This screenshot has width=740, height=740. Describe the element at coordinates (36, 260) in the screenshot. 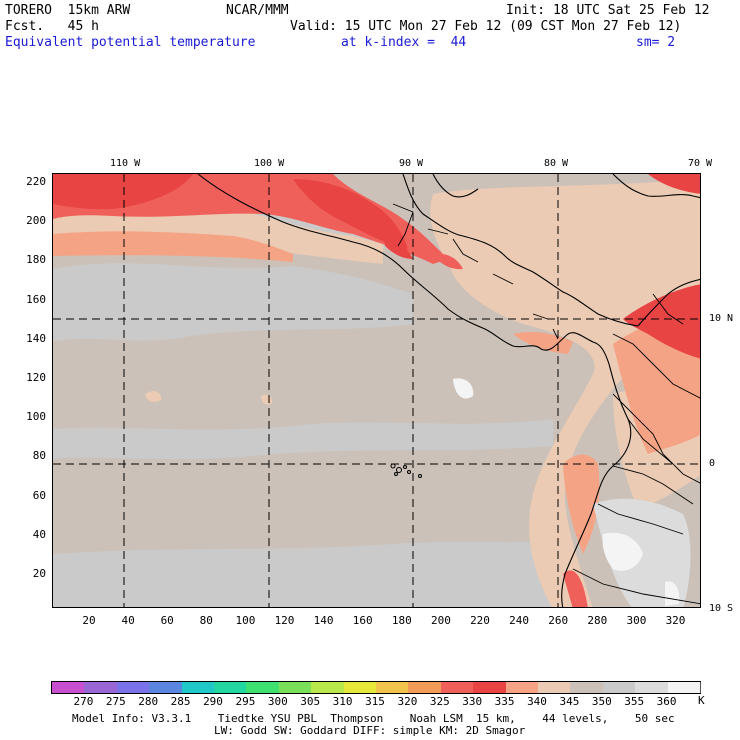

I see `y-grid-label: 180` at that location.